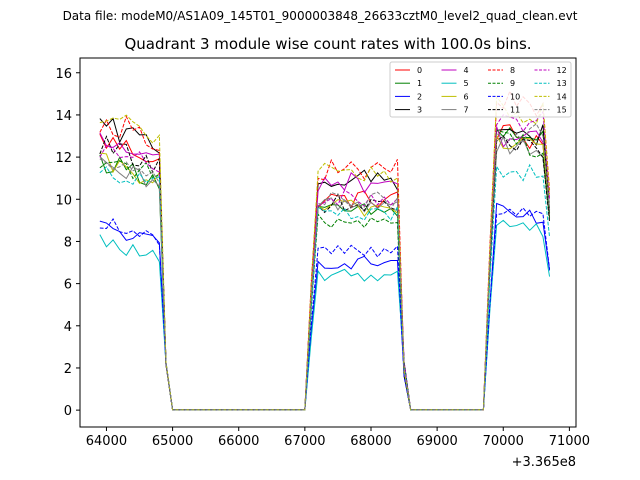  I want to click on legend-label-4: 4, so click(466, 70).